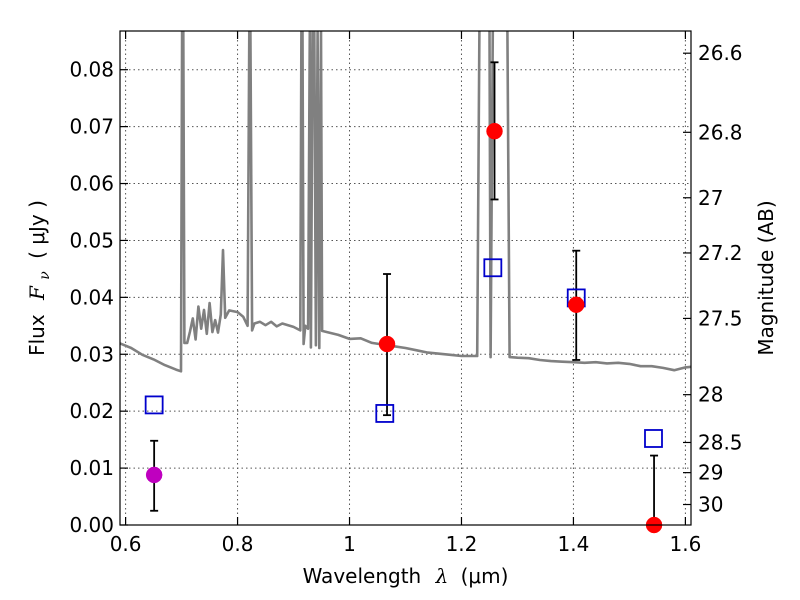 The height and width of the screenshot is (600, 800). What do you see at coordinates (91, 297) in the screenshot?
I see `y-tick-label: 0.04` at bounding box center [91, 297].